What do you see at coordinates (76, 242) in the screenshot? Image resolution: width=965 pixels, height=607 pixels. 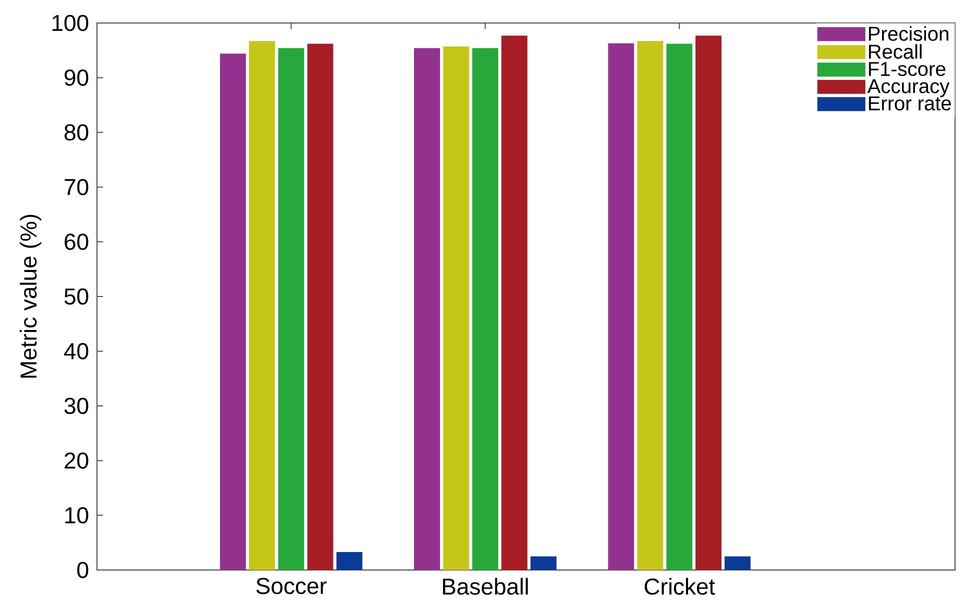 I see `y-tick-label: 60` at bounding box center [76, 242].